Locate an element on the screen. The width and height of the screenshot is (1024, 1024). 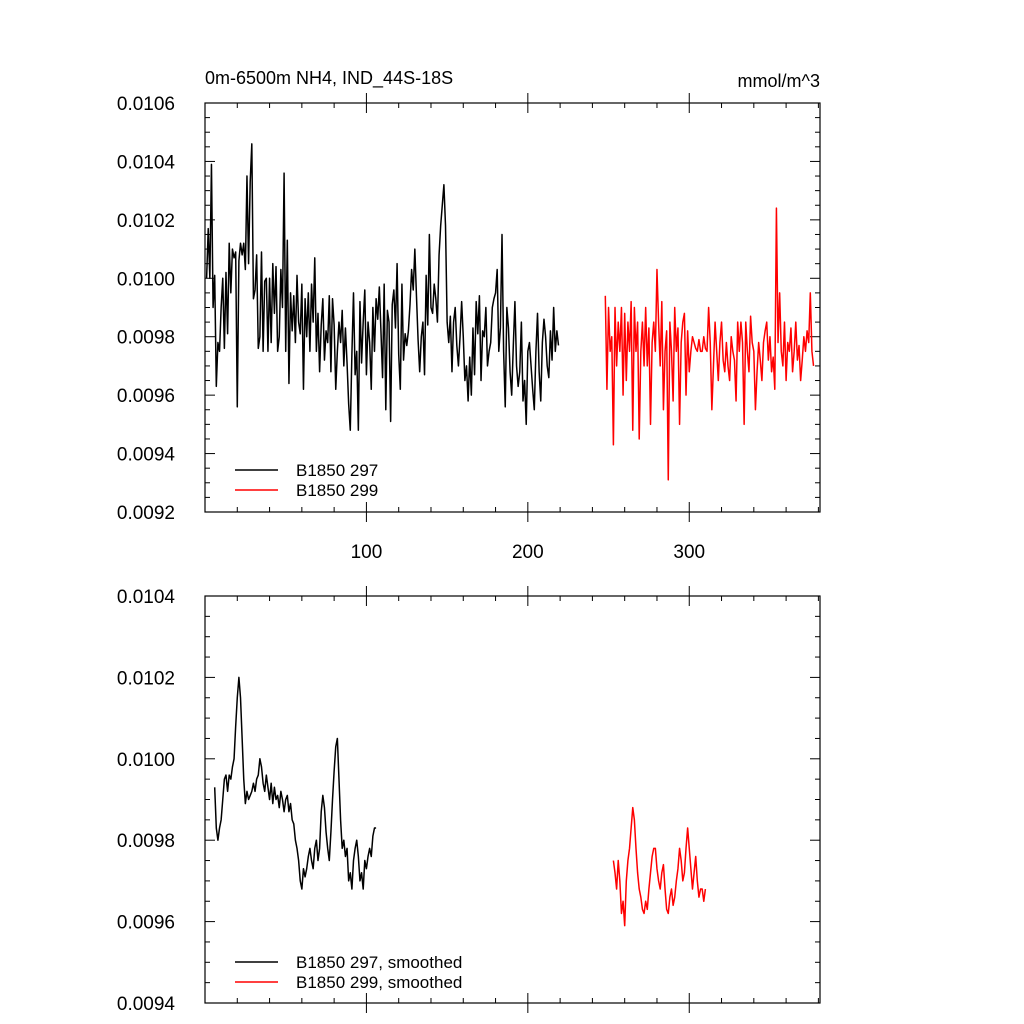
legend-label: B1850 297, smoothed is located at coordinates (379, 962).